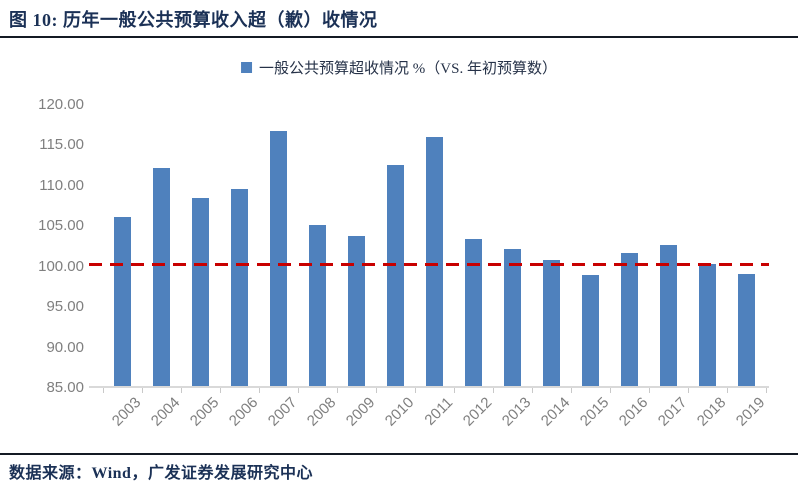 This screenshot has height=487, width=798. Describe the element at coordinates (473, 312) in the screenshot. I see `bar-2012` at that location.